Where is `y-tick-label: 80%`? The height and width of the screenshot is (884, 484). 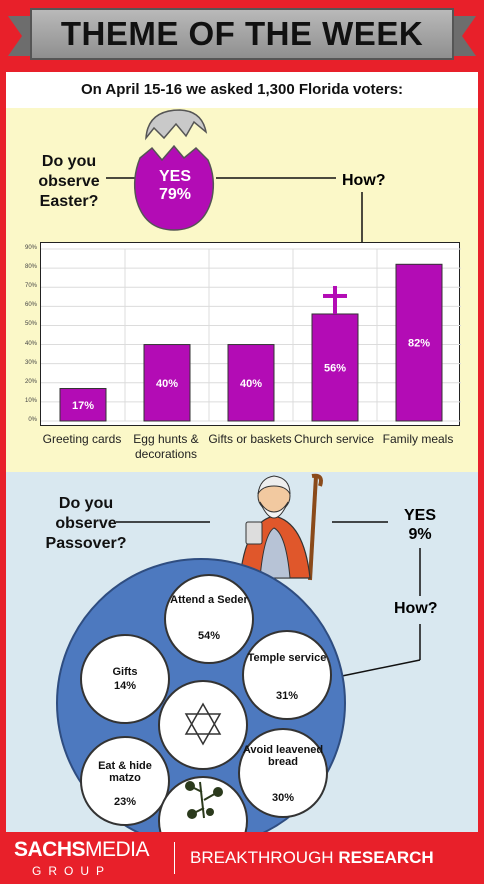
y-tick-label: 80% is located at coordinates (30, 267).